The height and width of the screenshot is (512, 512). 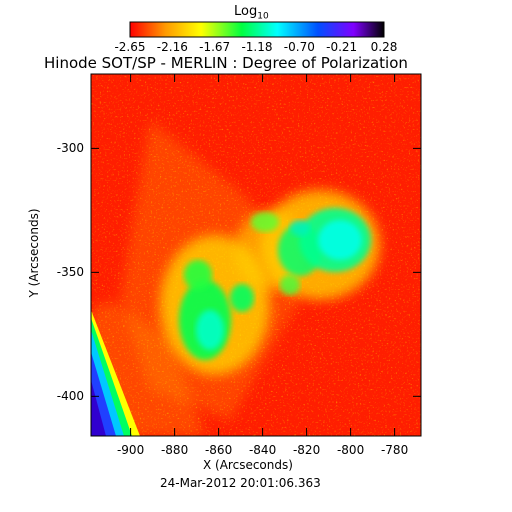 What do you see at coordinates (70, 272) in the screenshot?
I see `y-tick-label: -350` at bounding box center [70, 272].